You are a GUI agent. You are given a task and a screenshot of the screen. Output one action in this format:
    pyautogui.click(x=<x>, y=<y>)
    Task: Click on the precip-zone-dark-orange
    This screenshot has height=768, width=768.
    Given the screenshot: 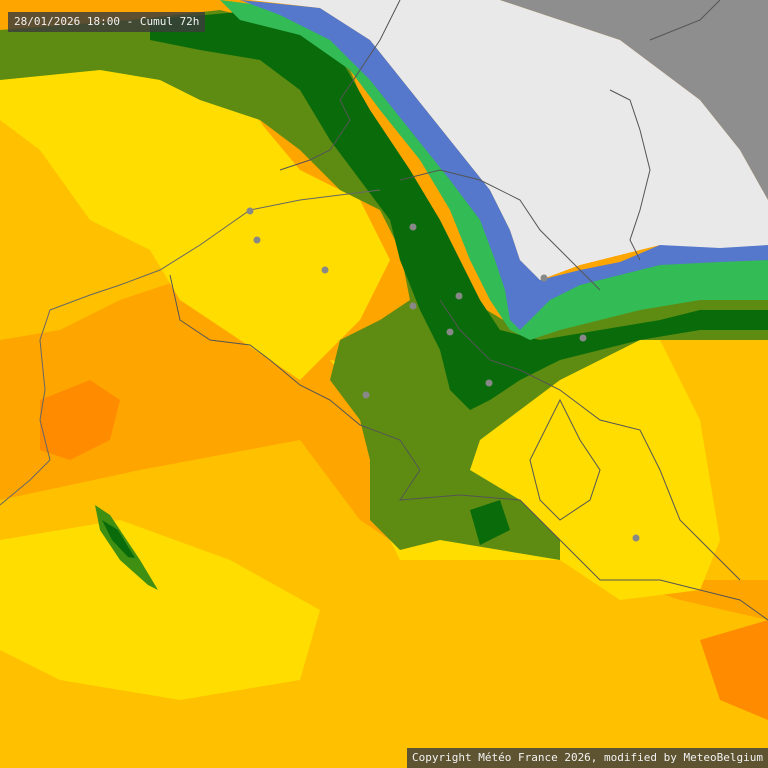 What is the action you would take?
    pyautogui.click(x=80, y=420)
    